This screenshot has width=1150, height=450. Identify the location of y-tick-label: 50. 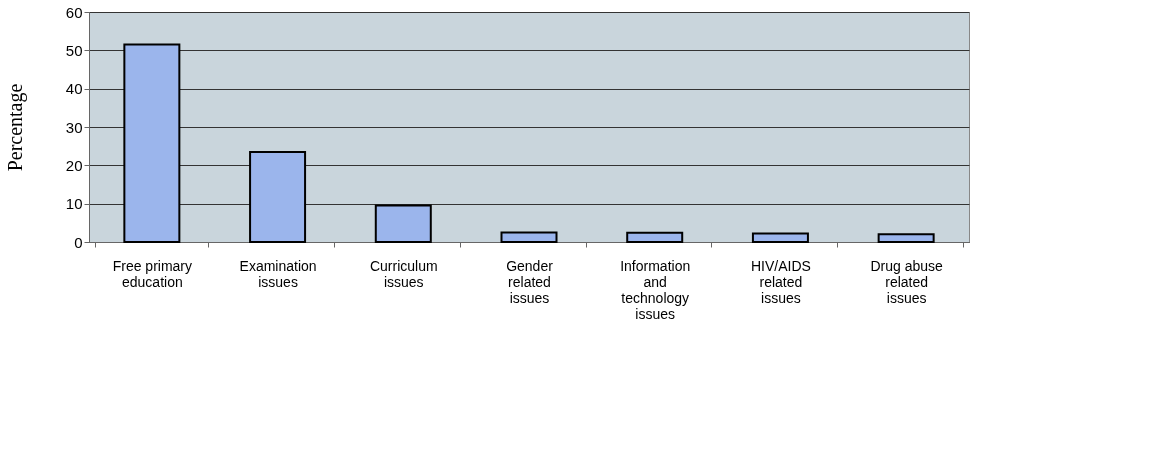
(74, 50).